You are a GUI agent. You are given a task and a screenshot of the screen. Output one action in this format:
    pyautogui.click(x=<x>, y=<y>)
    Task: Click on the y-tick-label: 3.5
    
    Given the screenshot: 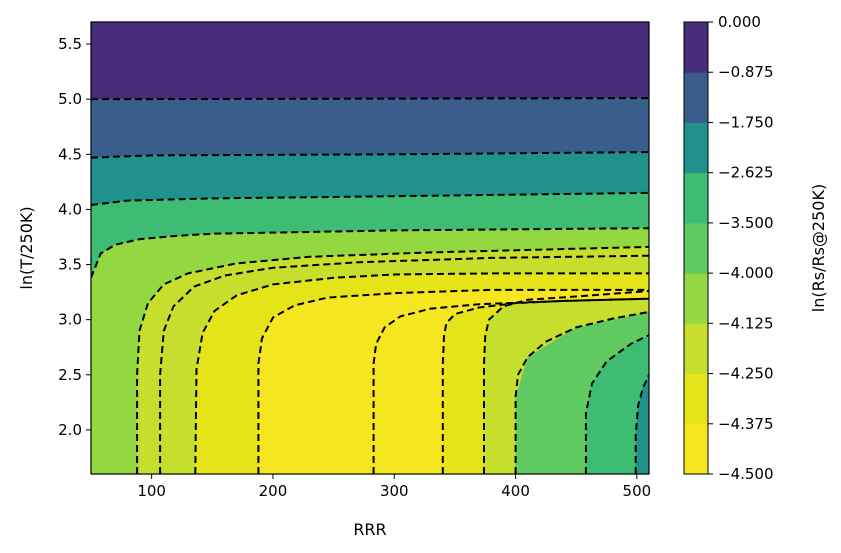 What is the action you would take?
    pyautogui.click(x=70, y=265)
    